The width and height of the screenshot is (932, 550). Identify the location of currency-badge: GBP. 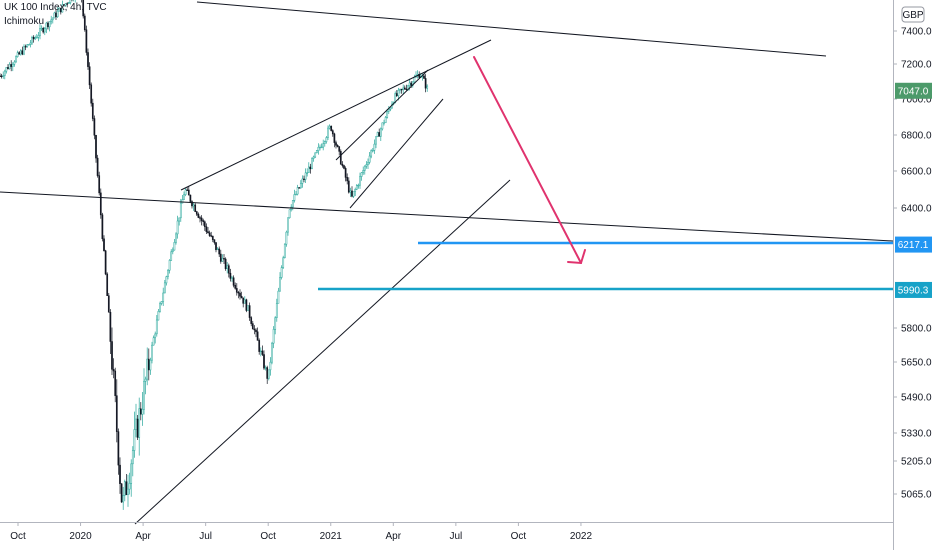
(913, 14).